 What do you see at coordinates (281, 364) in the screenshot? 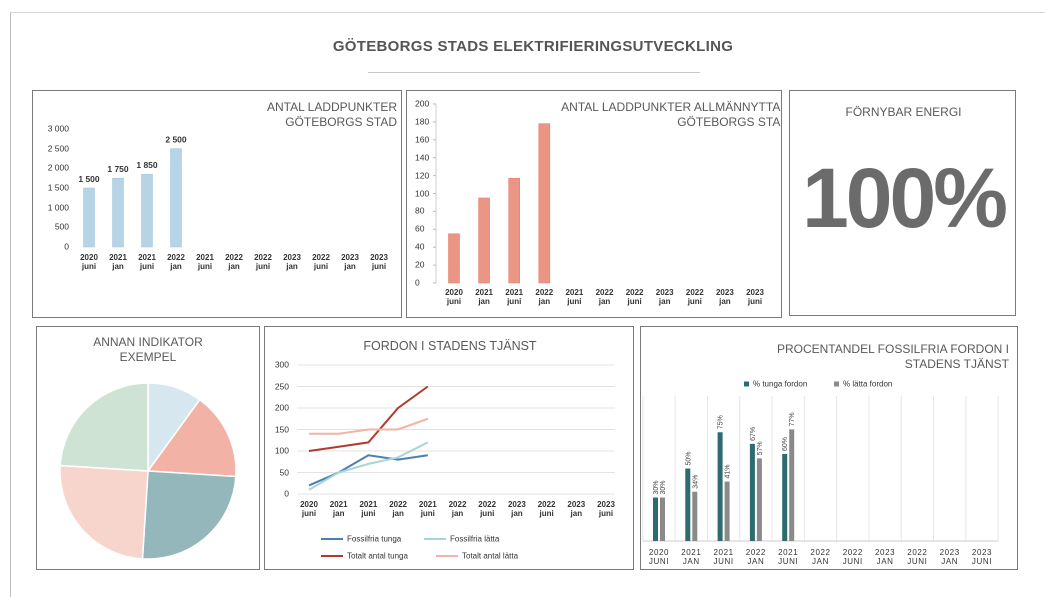
I see `y-tick-label: 300` at bounding box center [281, 364].